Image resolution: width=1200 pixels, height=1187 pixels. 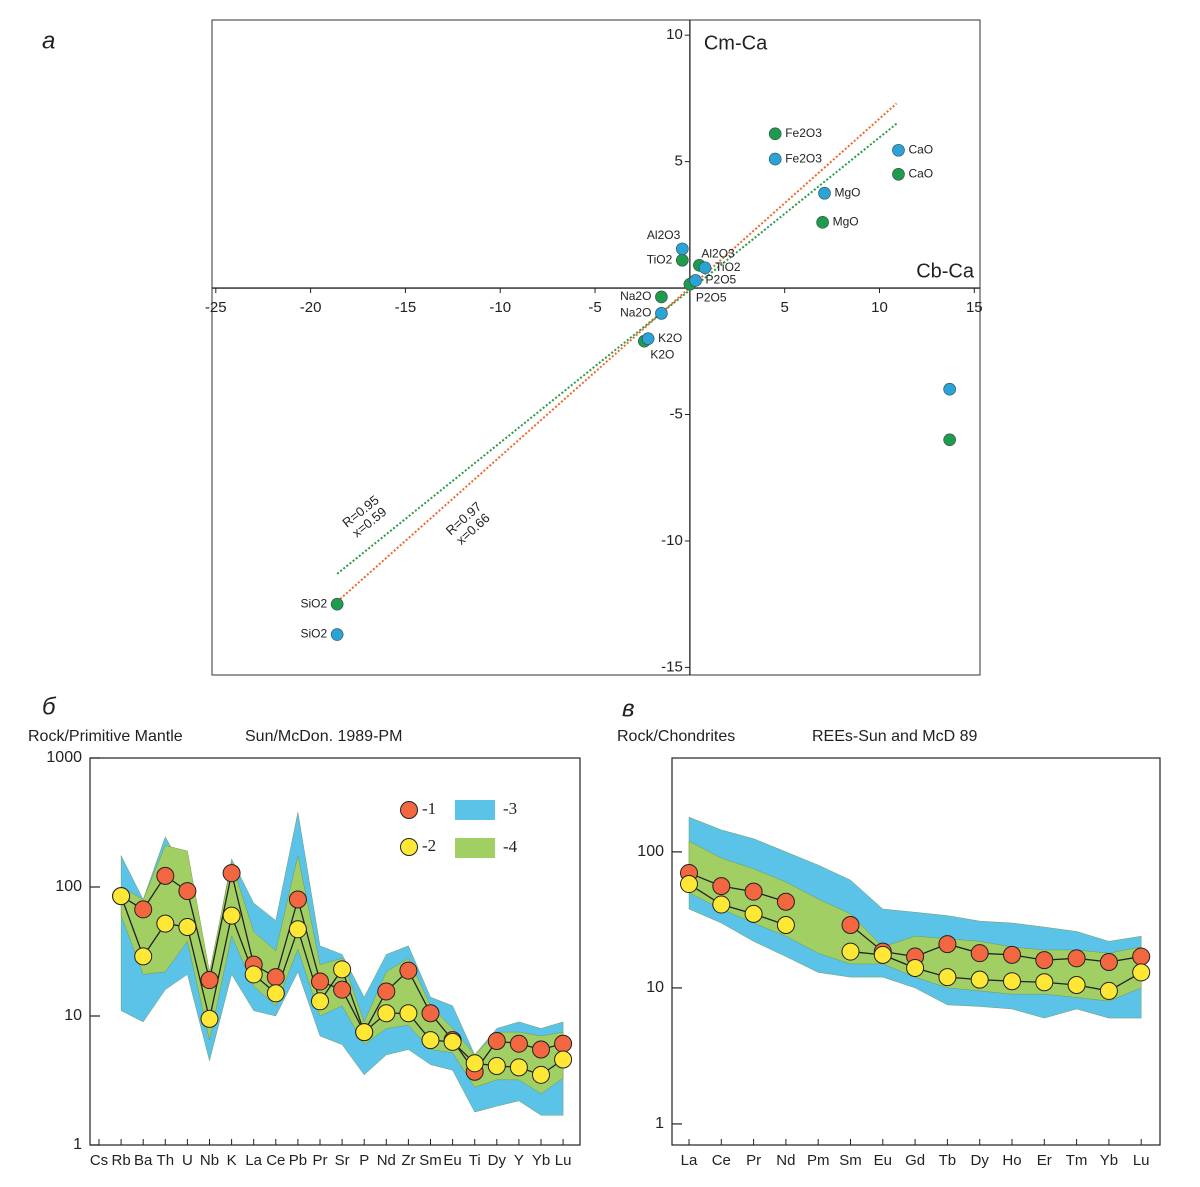 I want to click on x-tick-label: Ce, so click(x=275, y=1160).